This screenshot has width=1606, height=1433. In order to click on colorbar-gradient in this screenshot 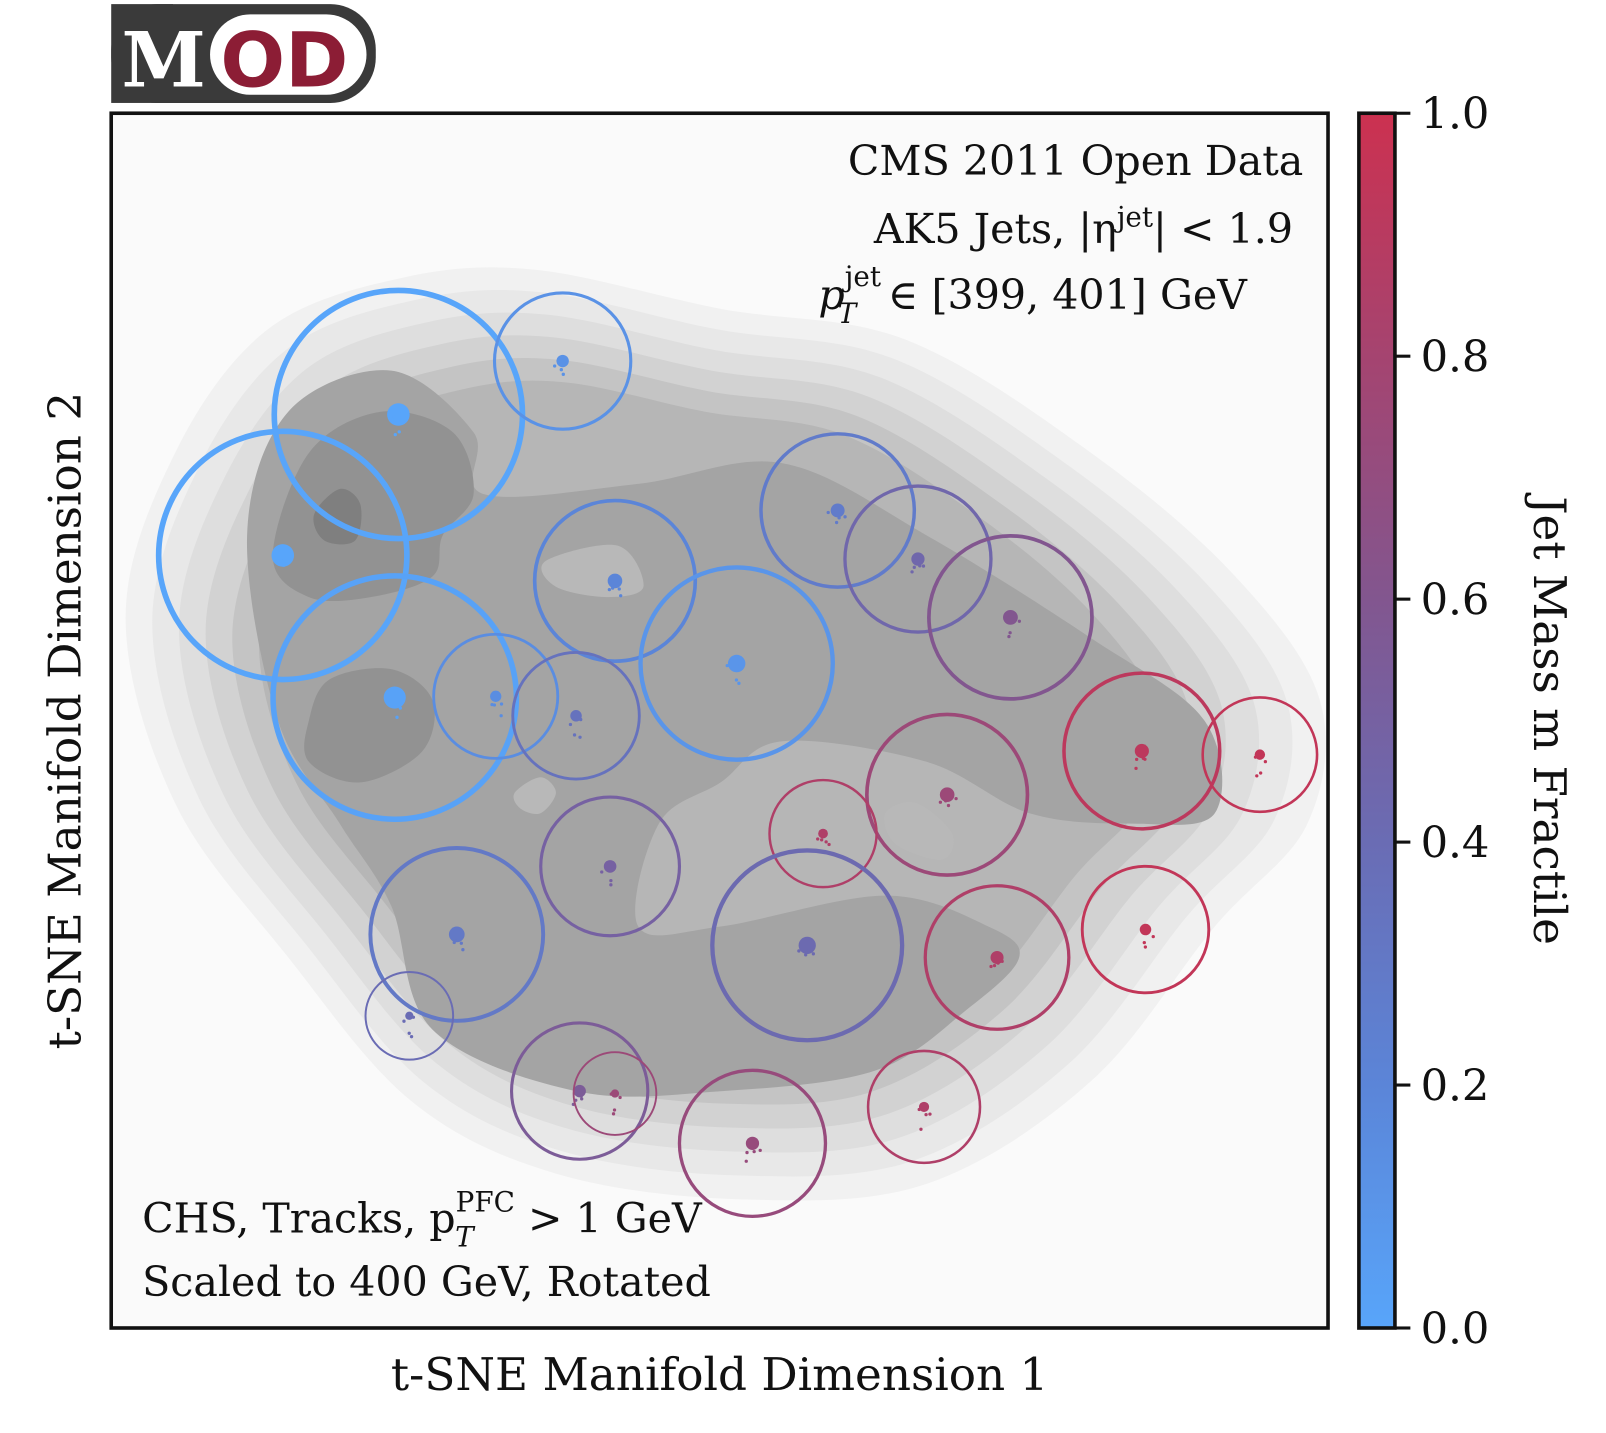, I will do `click(1377, 720)`.